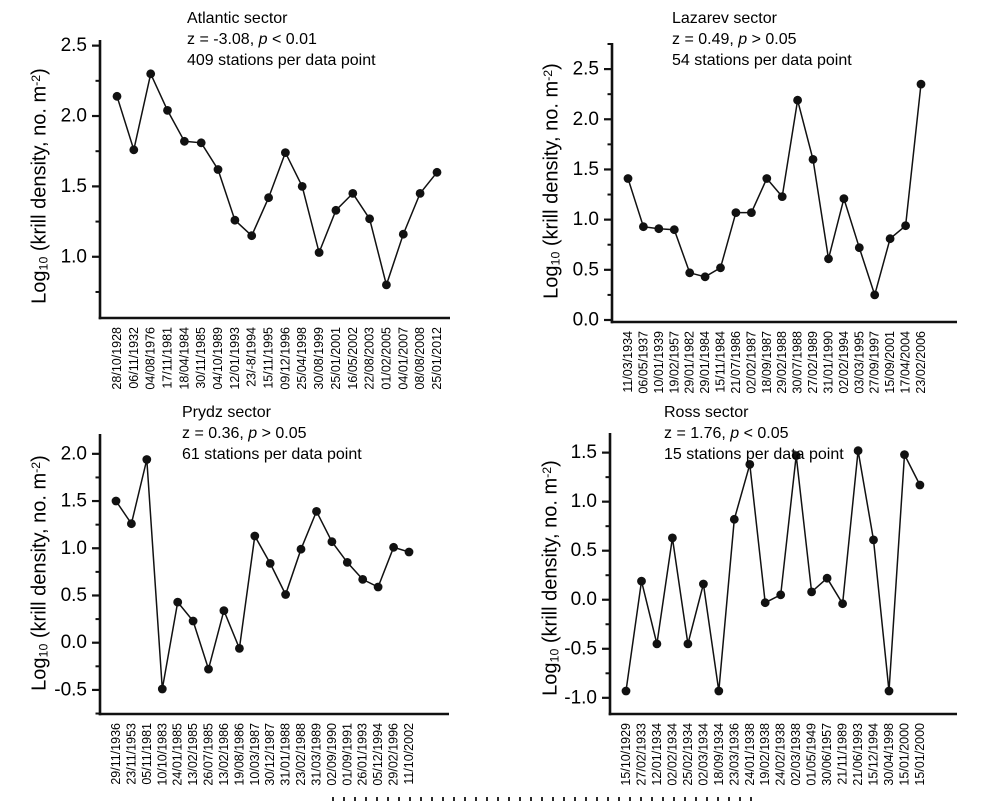 Image resolution: width=1004 pixels, height=802 pixels. What do you see at coordinates (239, 754) in the screenshot?
I see `svg-text: 19/08/1986` at bounding box center [239, 754].